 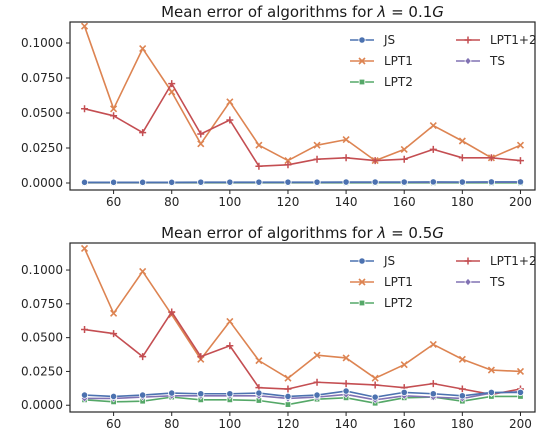 What do you see at coordinates (381, 12) in the screenshot?
I see `title-math-part: λ` at bounding box center [381, 12].